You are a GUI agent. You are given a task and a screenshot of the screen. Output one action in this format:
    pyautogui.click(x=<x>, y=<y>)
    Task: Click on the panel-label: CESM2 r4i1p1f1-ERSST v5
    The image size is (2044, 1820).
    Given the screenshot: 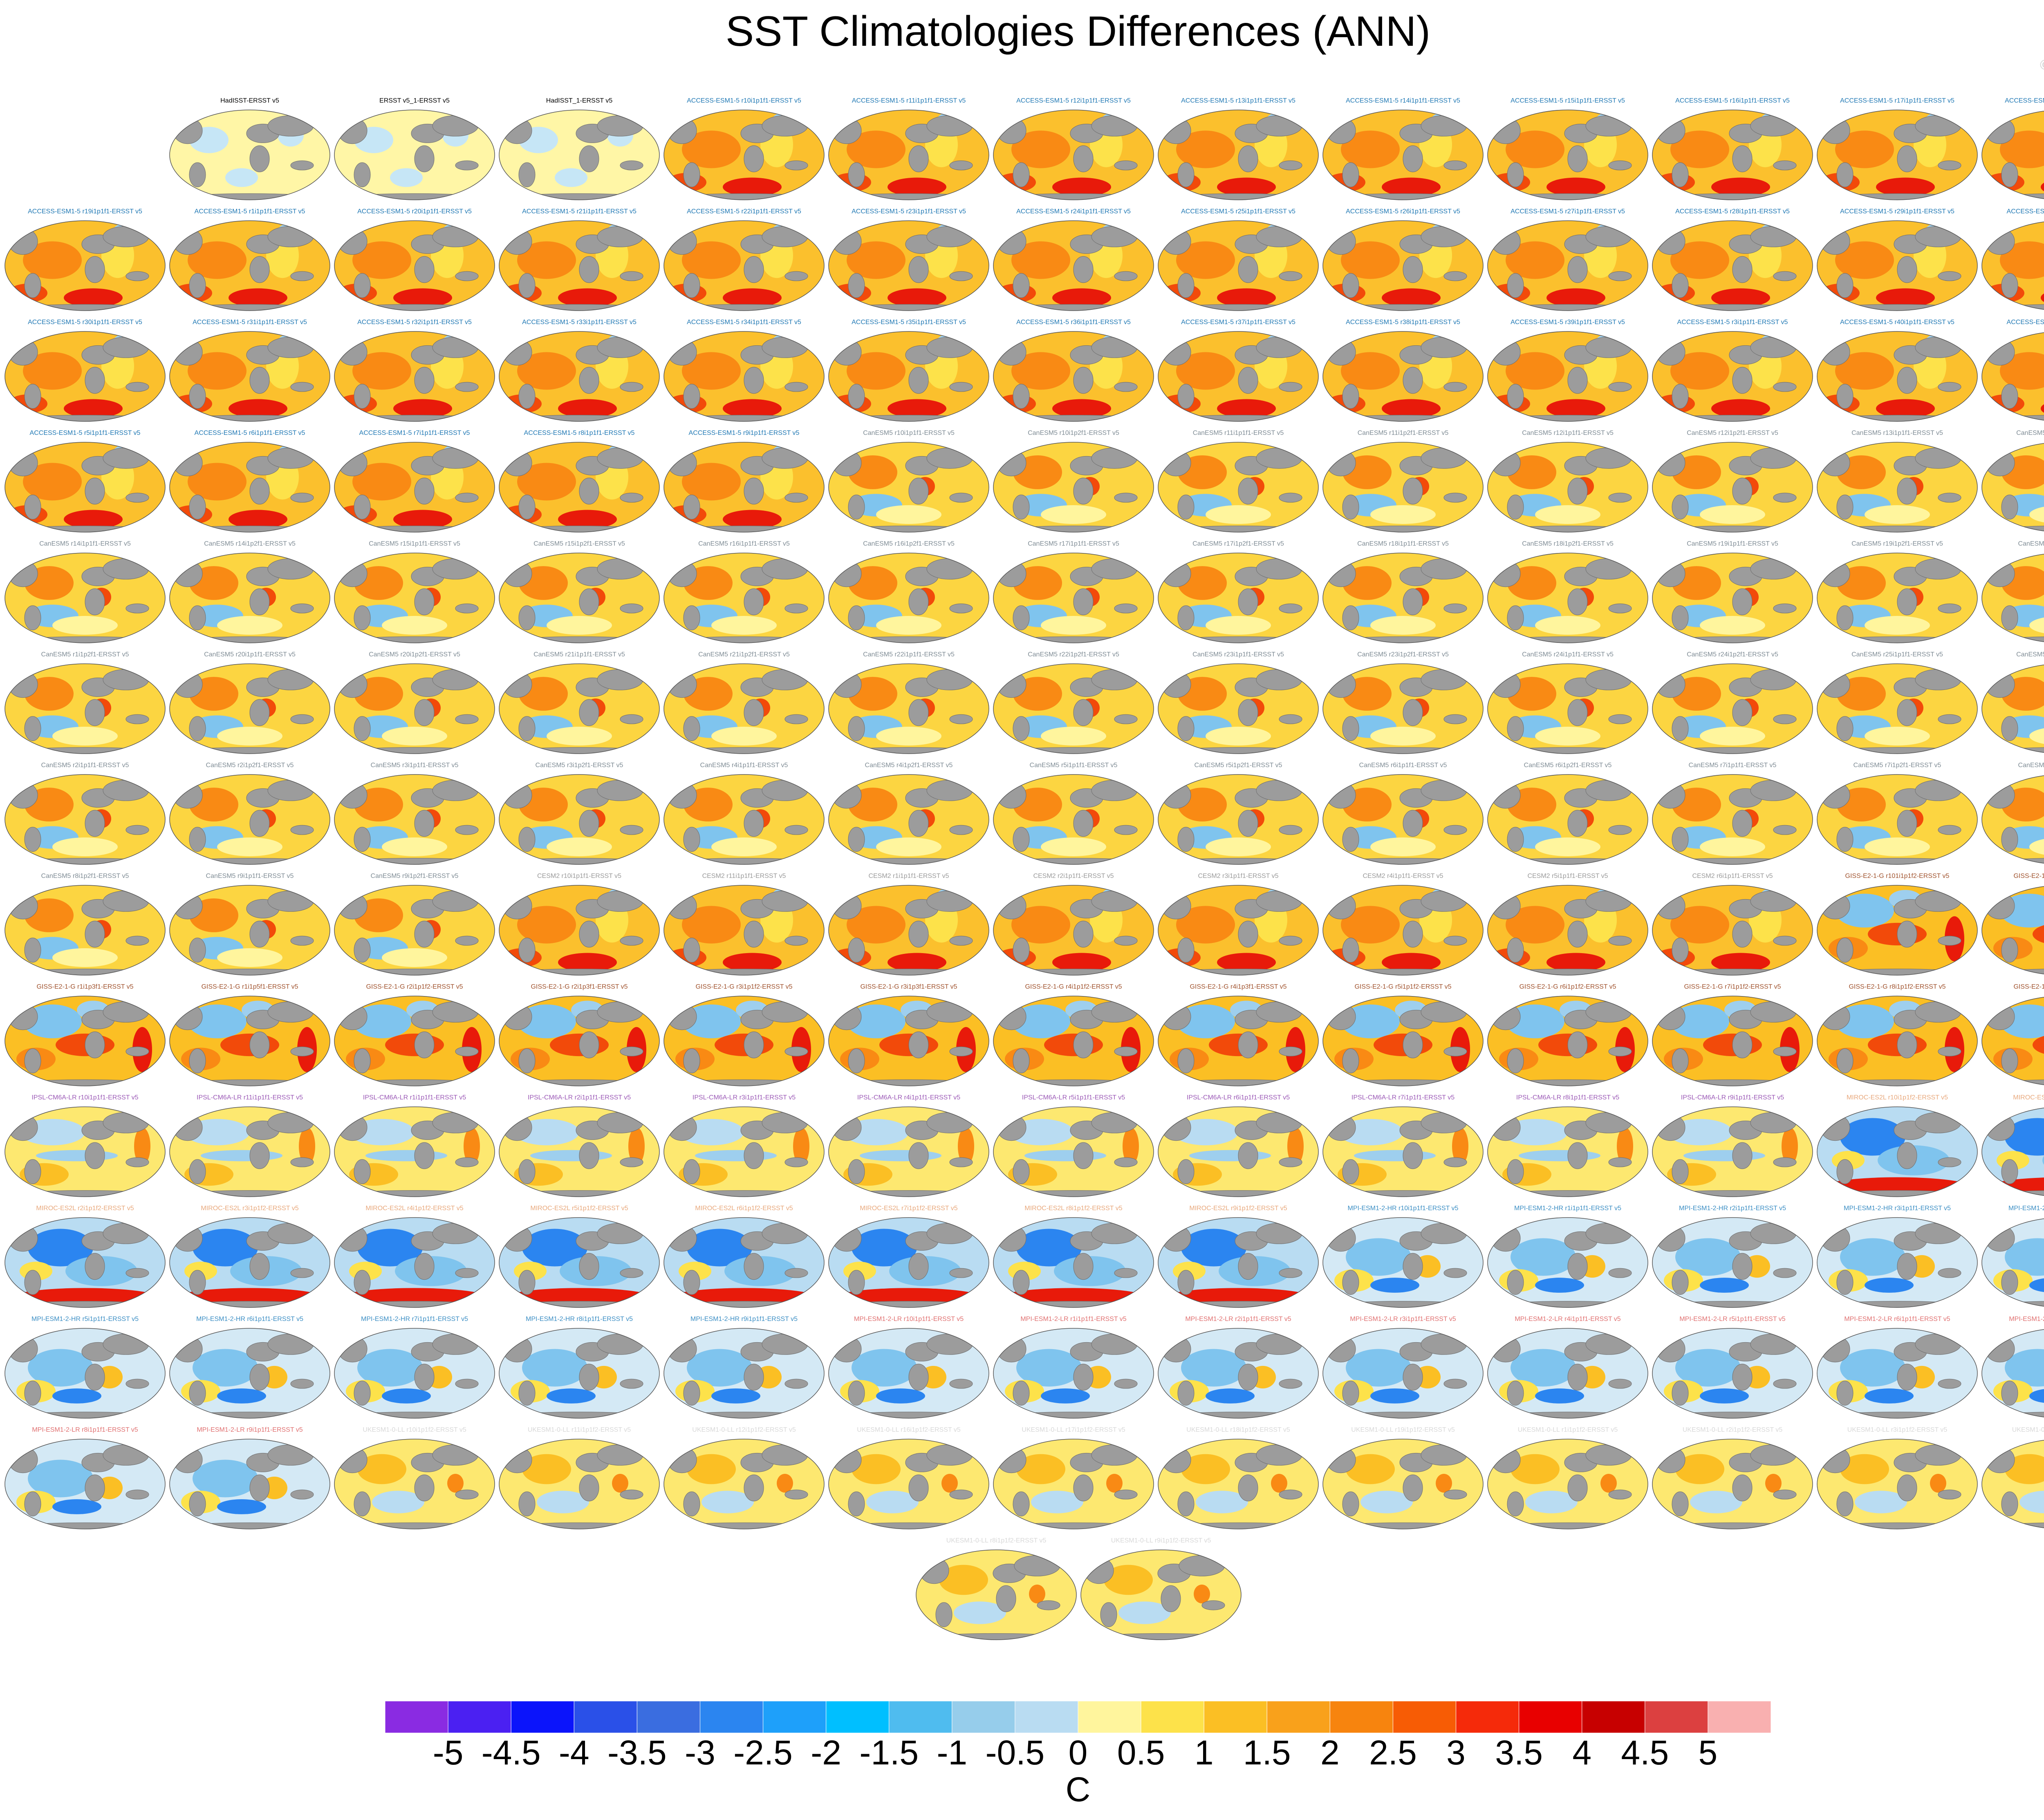 What is the action you would take?
    pyautogui.click(x=1403, y=876)
    